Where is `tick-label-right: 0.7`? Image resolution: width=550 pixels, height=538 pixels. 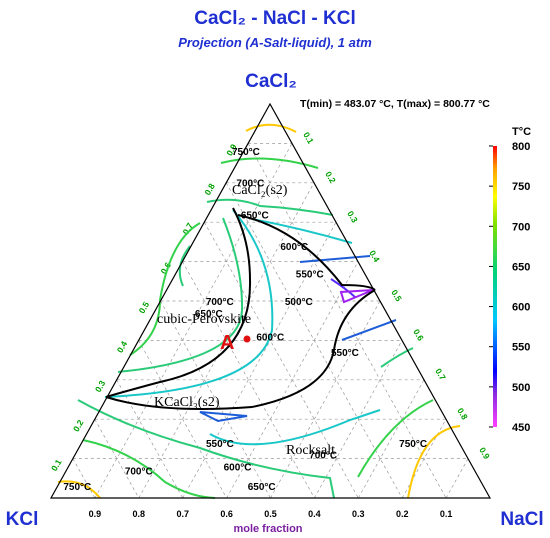
tick-label-right: 0.7 is located at coordinates (440, 374).